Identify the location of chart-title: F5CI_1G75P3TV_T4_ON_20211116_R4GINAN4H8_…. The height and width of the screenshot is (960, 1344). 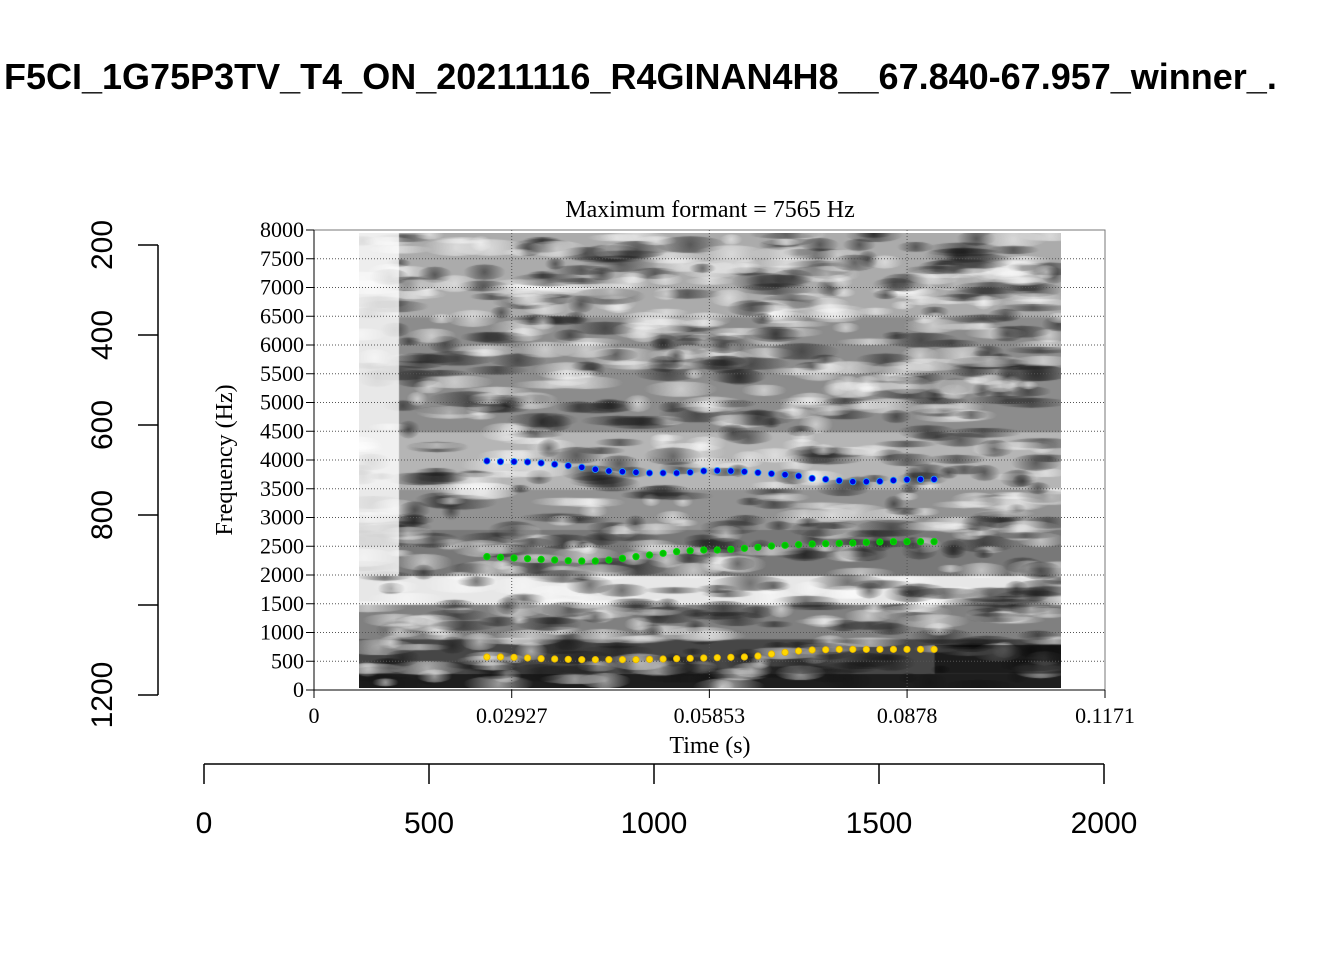
(640, 76).